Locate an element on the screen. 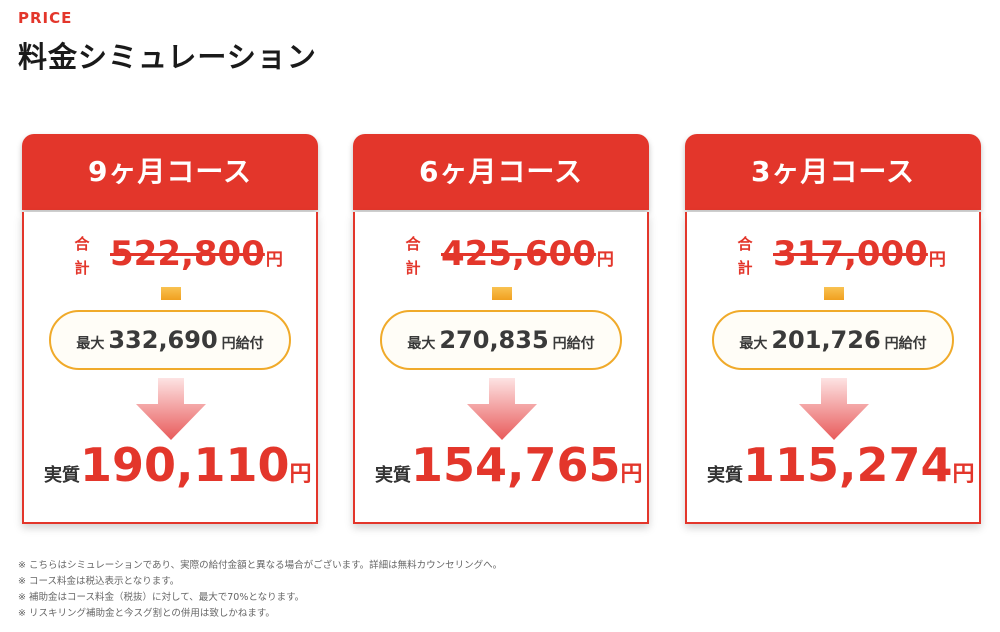 The width and height of the screenshot is (1000, 632). total-price: 522,800円 is located at coordinates (196, 254).